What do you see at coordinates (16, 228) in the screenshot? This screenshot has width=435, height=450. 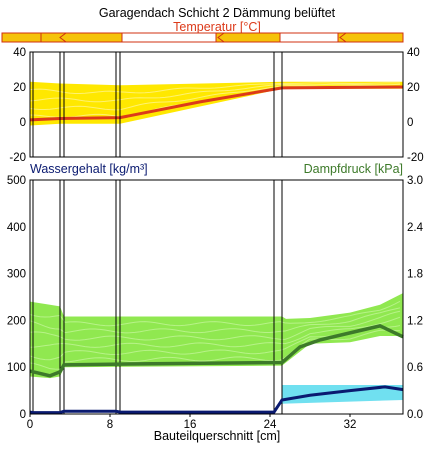 I see `water-content-tick-label: 400` at bounding box center [16, 228].